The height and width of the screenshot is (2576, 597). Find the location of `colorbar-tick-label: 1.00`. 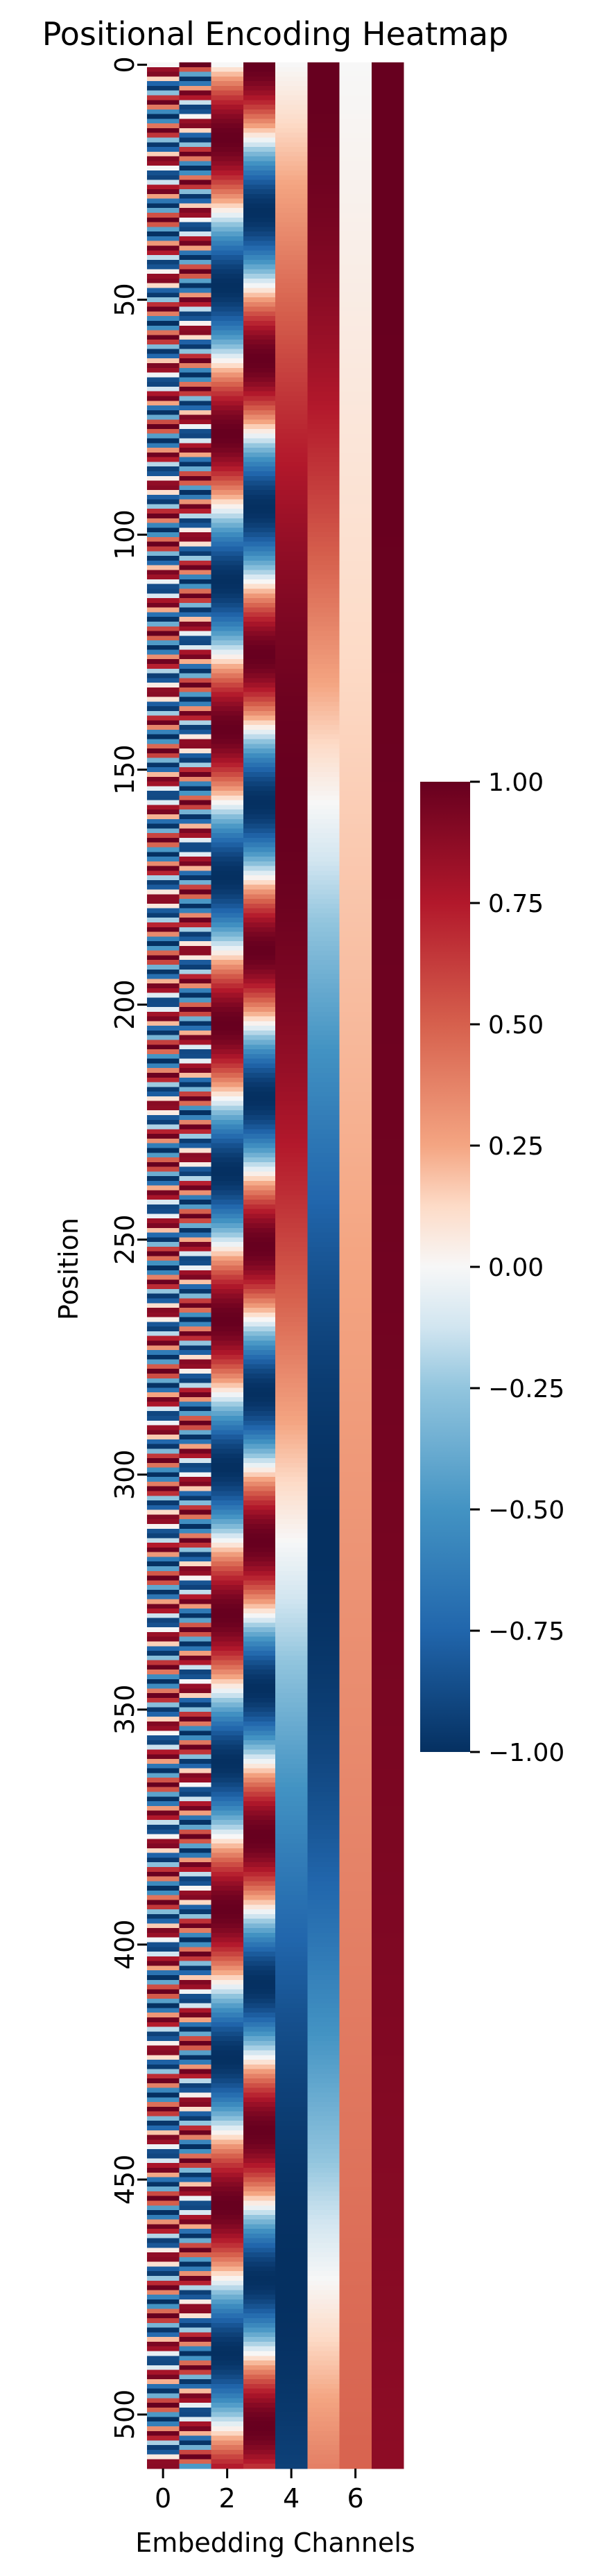

colorbar-tick-label: 1.00 is located at coordinates (516, 783).